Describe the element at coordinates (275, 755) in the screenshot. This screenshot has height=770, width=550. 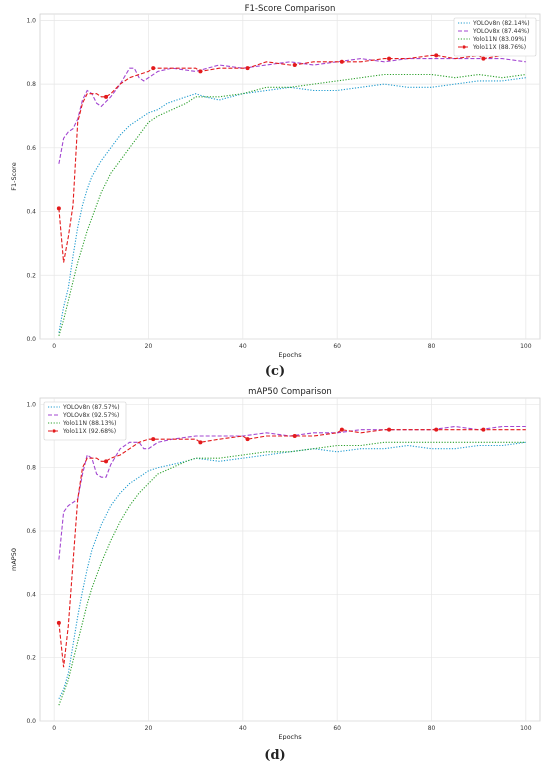
I see `caption-d: (d)` at that location.